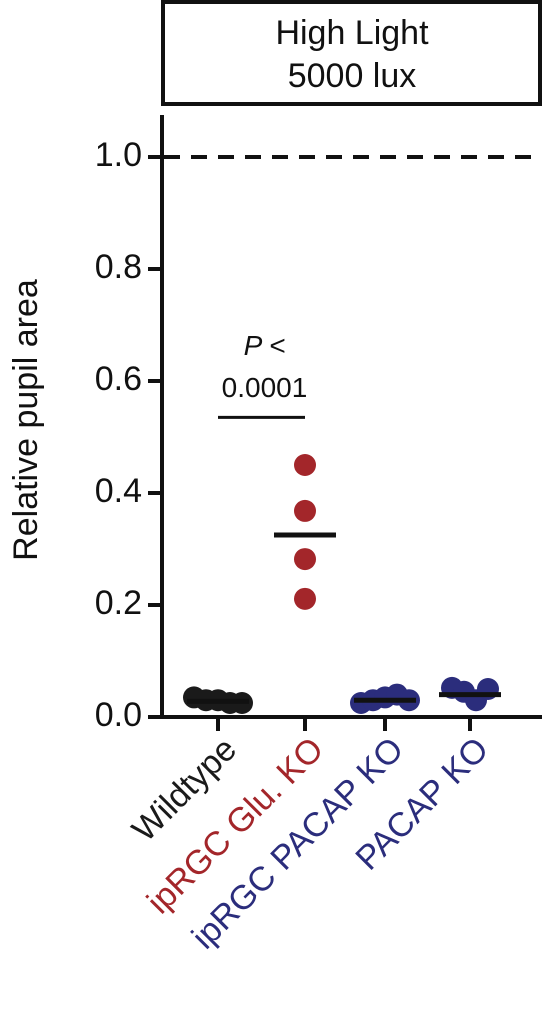 The image size is (544, 1034). What do you see at coordinates (118, 715) in the screenshot?
I see `y-tick-label: 0.0` at bounding box center [118, 715].